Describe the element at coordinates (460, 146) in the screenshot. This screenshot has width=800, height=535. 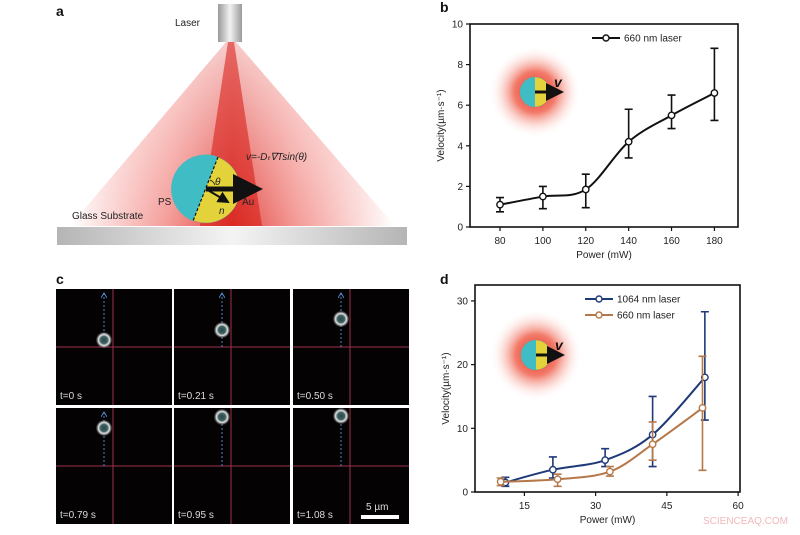
I see `y-tick-label: 4` at that location.